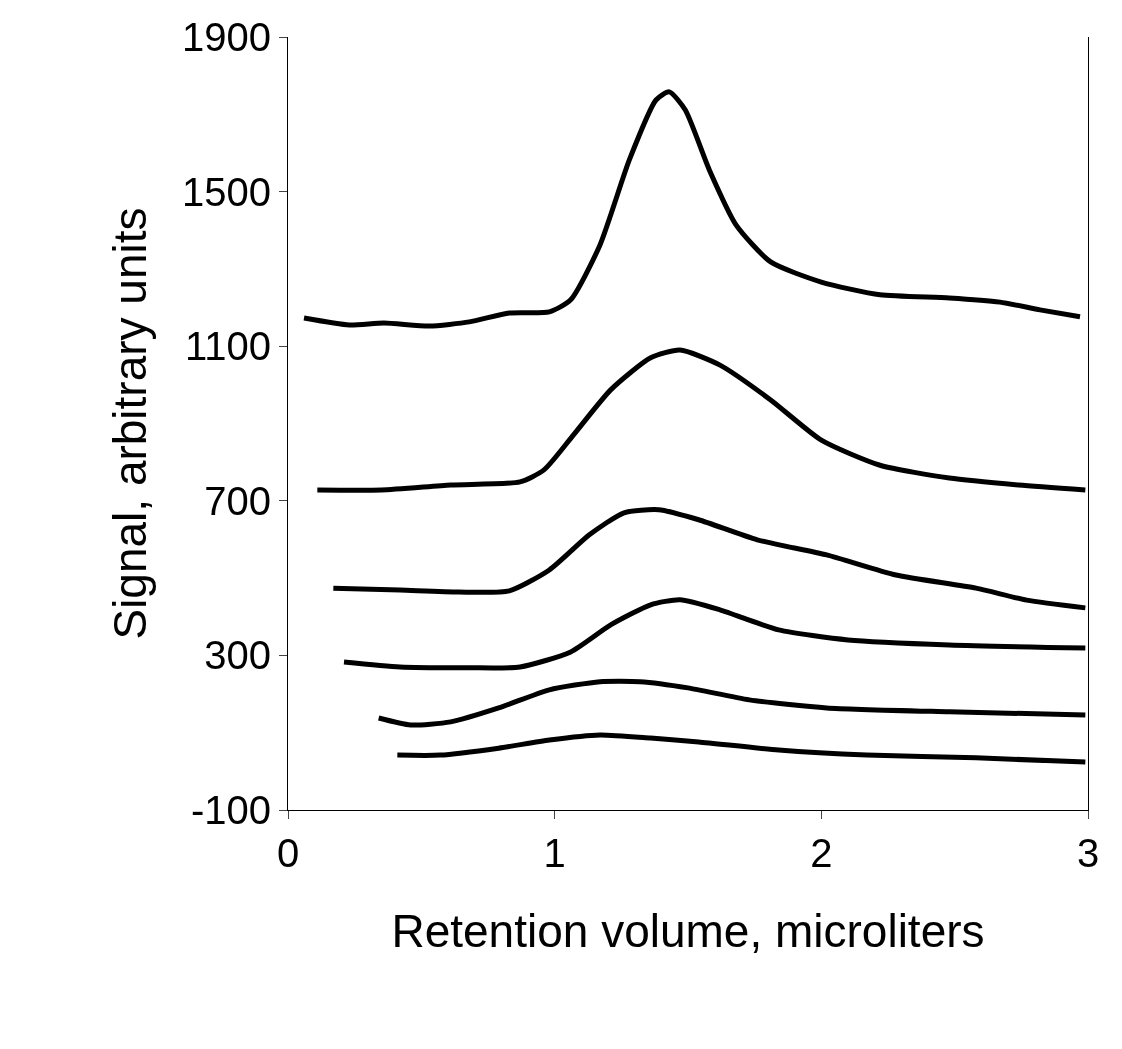 Image resolution: width=1122 pixels, height=1049 pixels. Describe the element at coordinates (230, 810) in the screenshot. I see `y-tick-label: -100` at that location.